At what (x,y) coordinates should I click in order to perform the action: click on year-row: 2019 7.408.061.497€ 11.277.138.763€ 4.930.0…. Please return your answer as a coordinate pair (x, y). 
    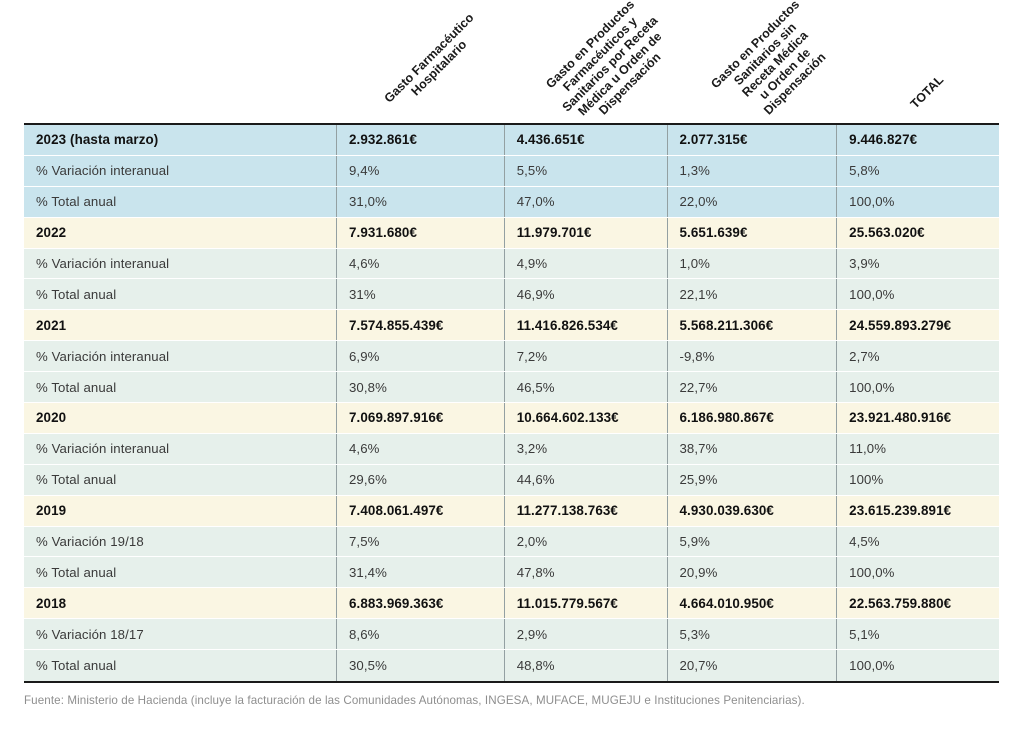
    Looking at the image, I should click on (511, 511).